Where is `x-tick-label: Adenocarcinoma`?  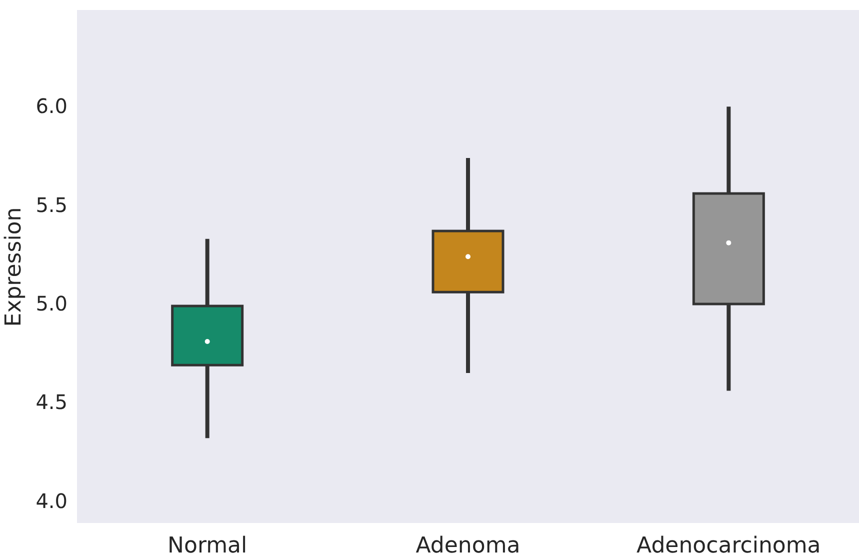
x-tick-label: Adenocarcinoma is located at coordinates (728, 546).